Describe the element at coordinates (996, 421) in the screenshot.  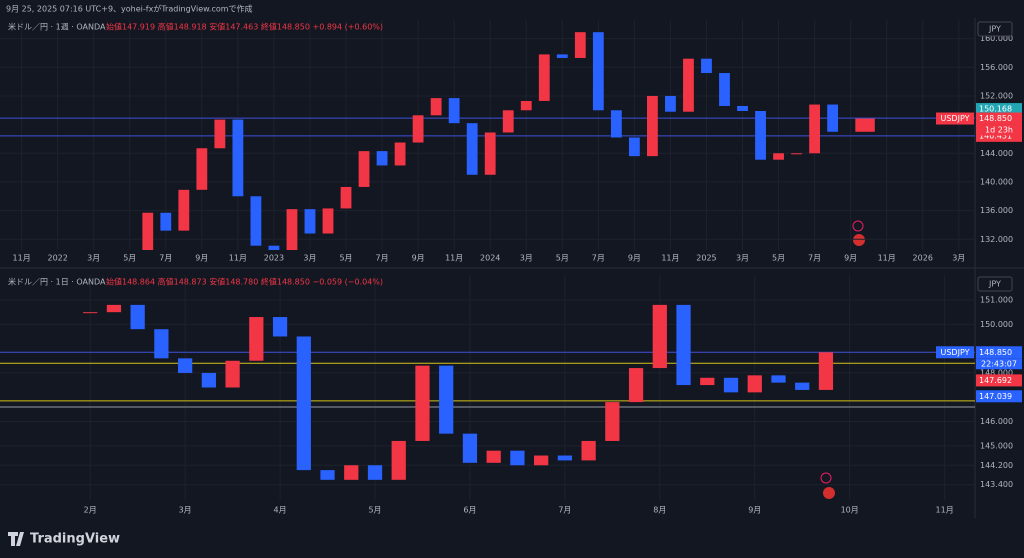
I see `y-tick-label: 146.000` at that location.